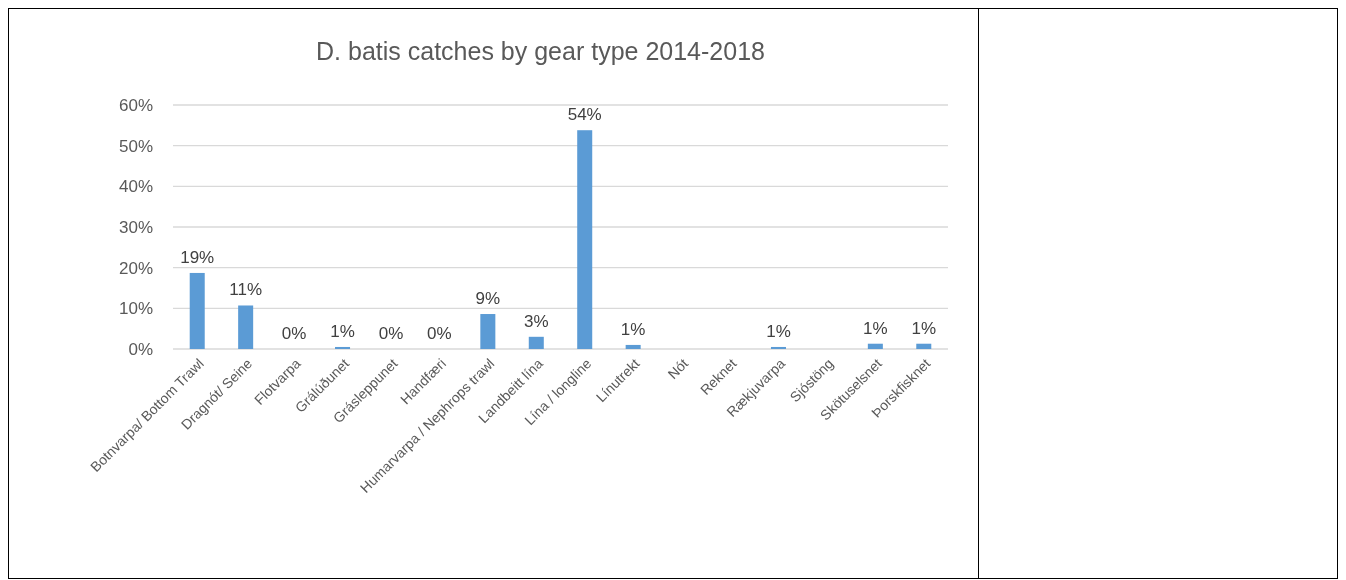 Image resolution: width=1346 pixels, height=580 pixels. I want to click on y-tick-label: 10%, so click(135, 309).